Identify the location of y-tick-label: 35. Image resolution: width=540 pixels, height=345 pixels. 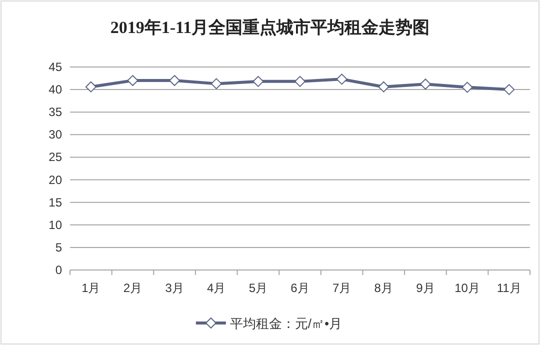
(55, 112).